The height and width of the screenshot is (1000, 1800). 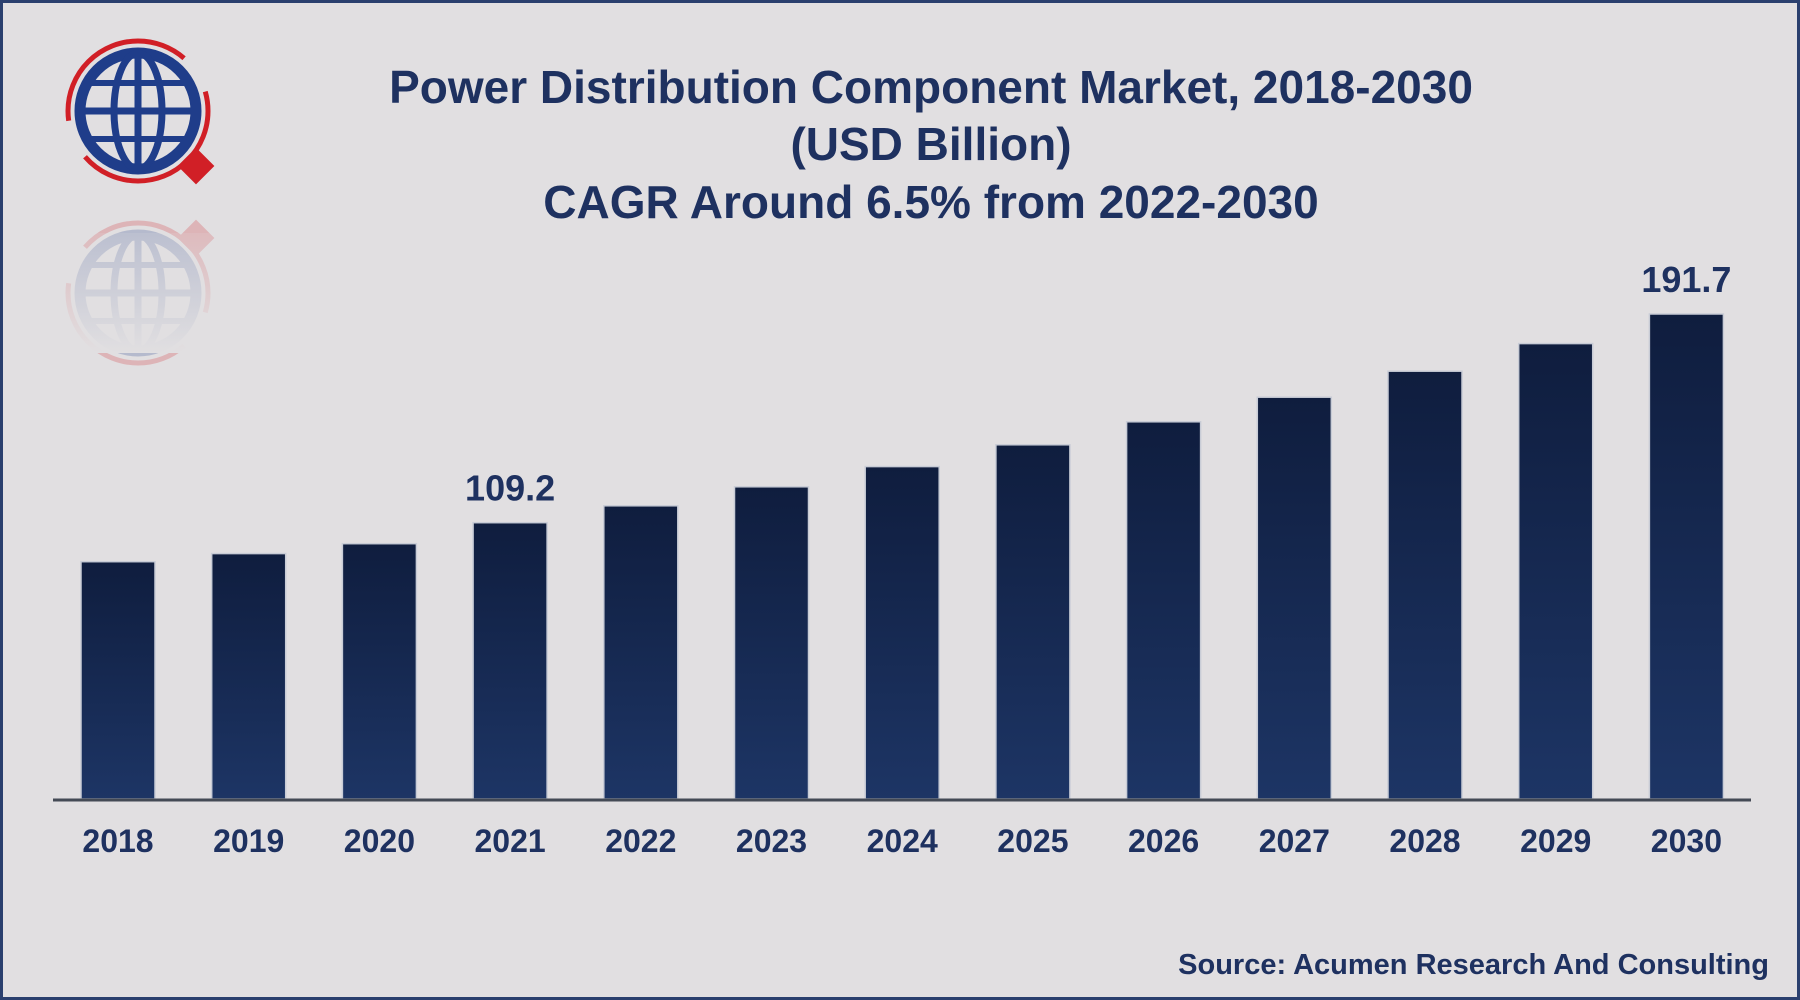 I want to click on x-tick-label-2022: 2022, so click(x=640, y=841).